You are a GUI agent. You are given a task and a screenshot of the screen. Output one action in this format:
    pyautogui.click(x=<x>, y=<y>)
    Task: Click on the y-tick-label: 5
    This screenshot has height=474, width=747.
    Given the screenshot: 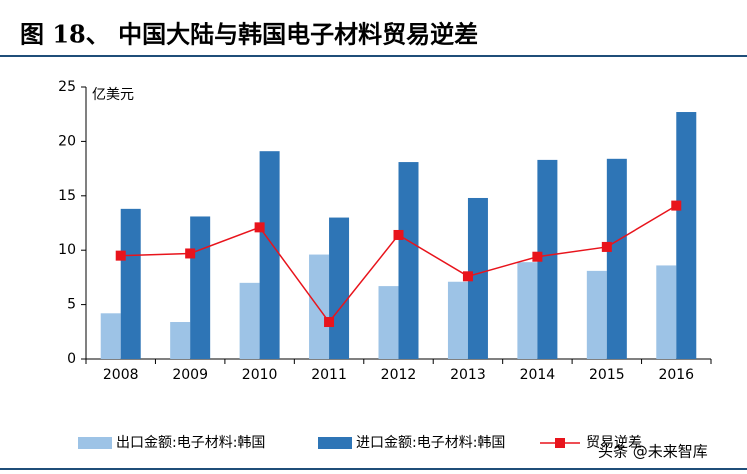 What is the action you would take?
    pyautogui.click(x=71, y=305)
    